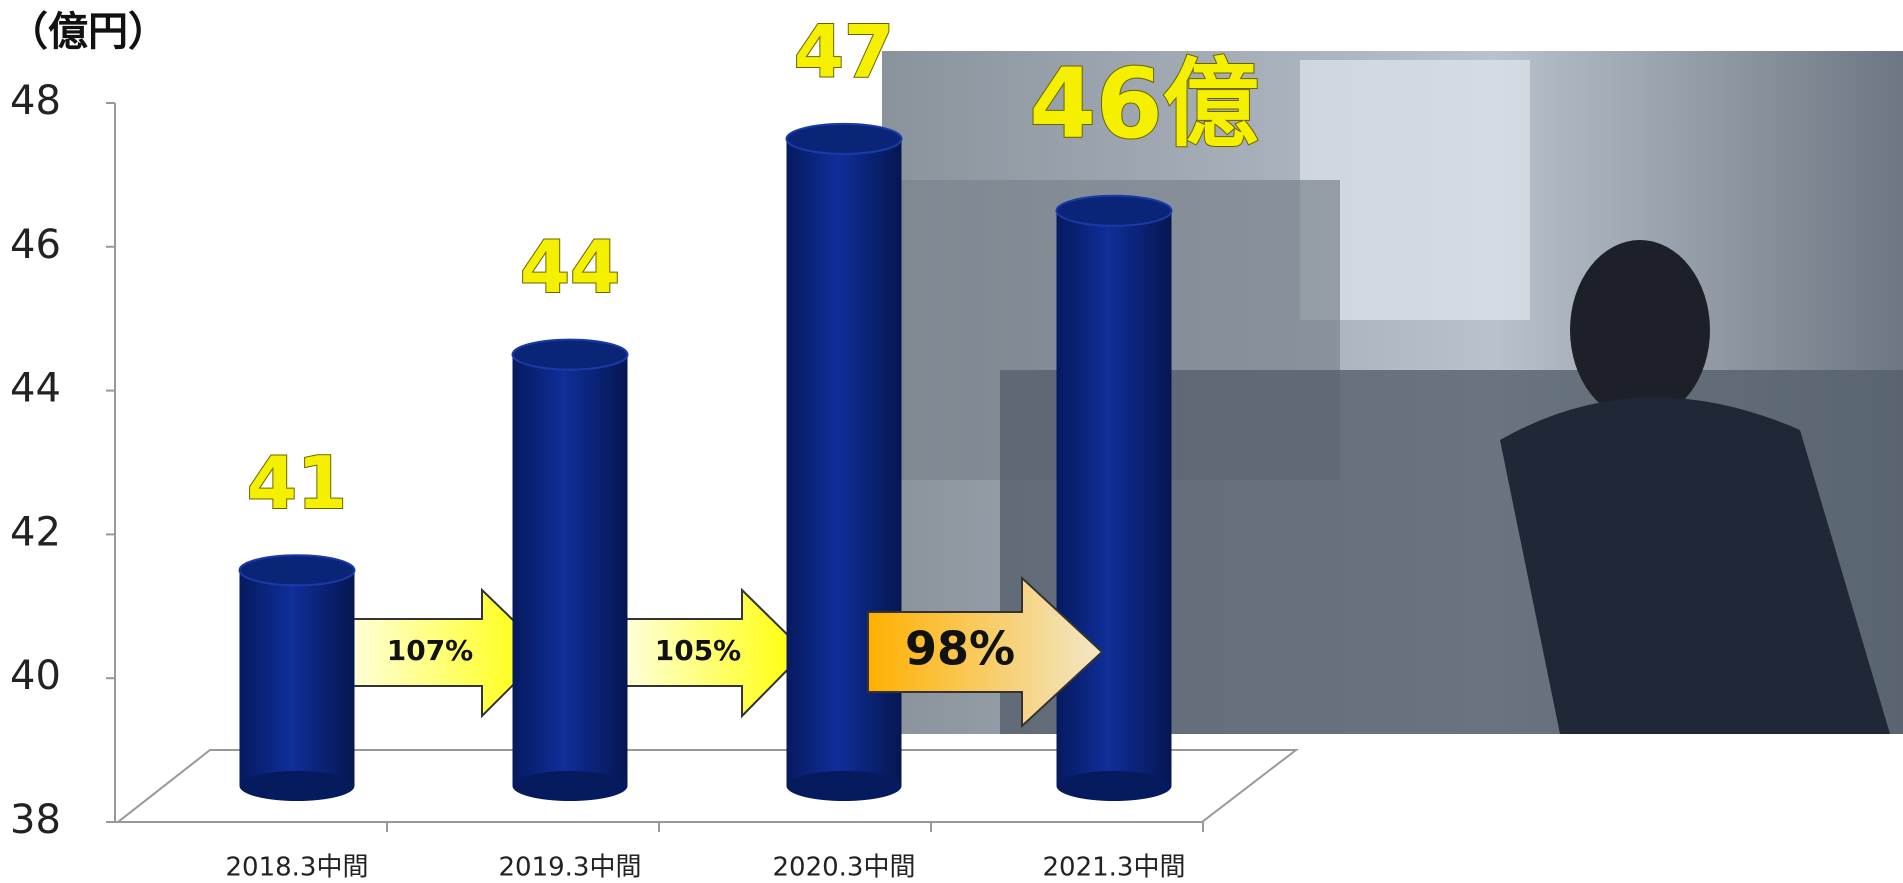 This screenshot has height=883, width=1903. What do you see at coordinates (297, 868) in the screenshot?
I see `x-tick-label: 2018.3中間` at bounding box center [297, 868].